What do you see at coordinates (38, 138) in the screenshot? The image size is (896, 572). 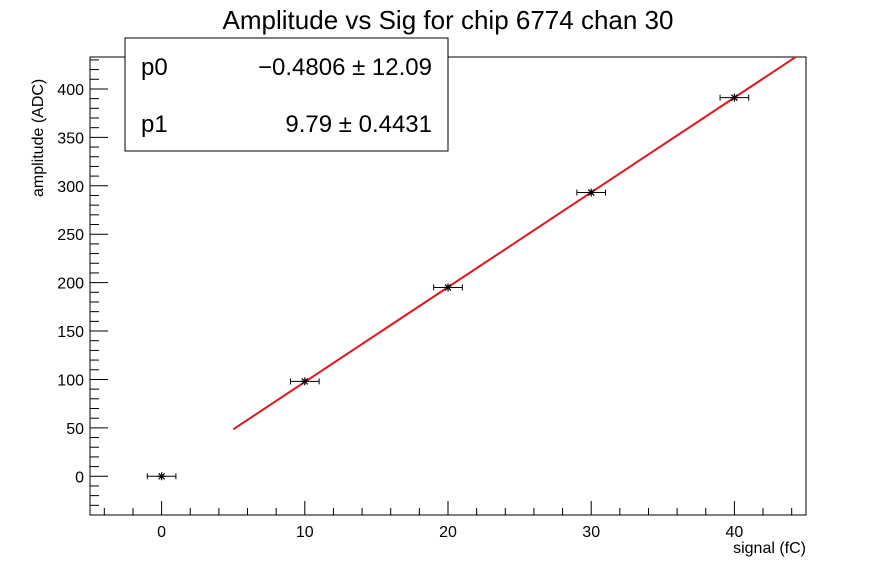 I see `y-axis-label: amplitude (ADC)` at bounding box center [38, 138].